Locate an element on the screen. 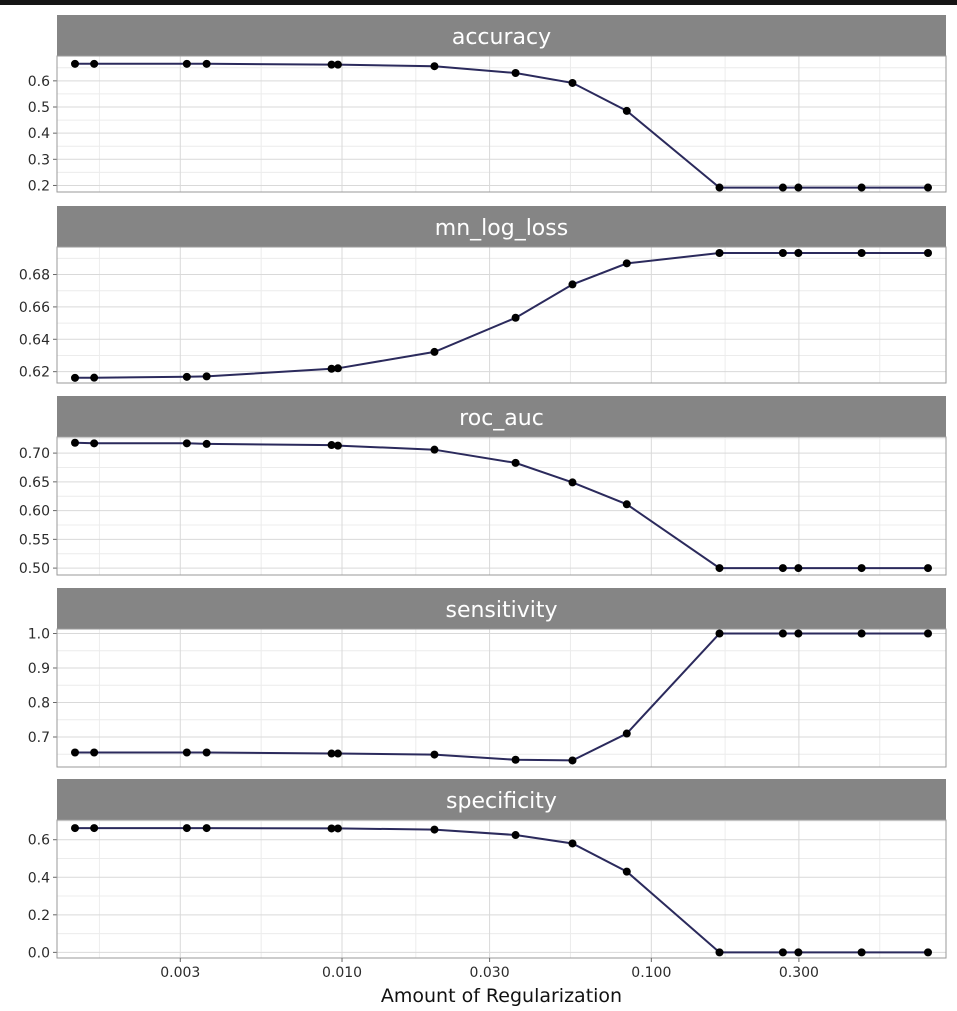 Image resolution: width=957 pixels, height=1011 pixels. facet-strip-accuracy is located at coordinates (501, 35).